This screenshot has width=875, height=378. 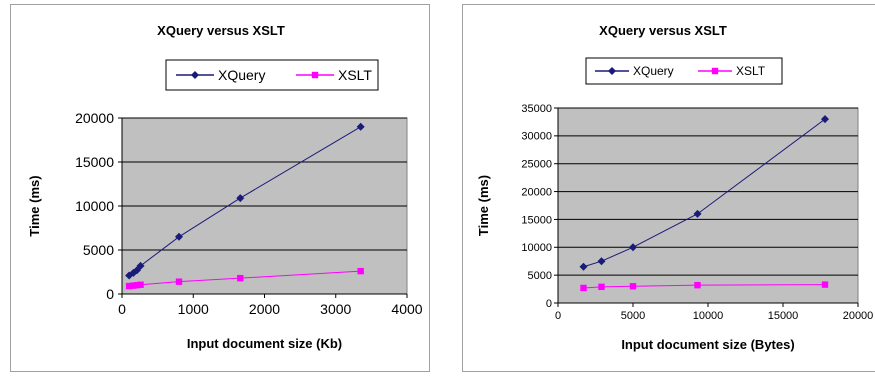 I want to click on x-tick-label: 5000, so click(x=633, y=316).